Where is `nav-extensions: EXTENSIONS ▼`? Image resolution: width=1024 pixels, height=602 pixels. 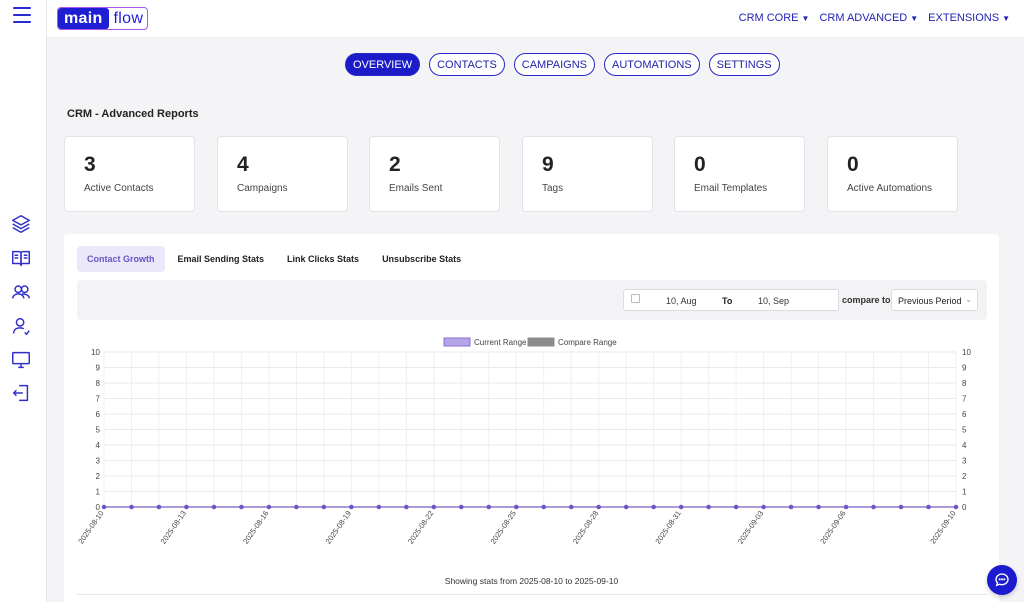
nav-extensions: EXTENSIONS ▼ is located at coordinates (969, 18).